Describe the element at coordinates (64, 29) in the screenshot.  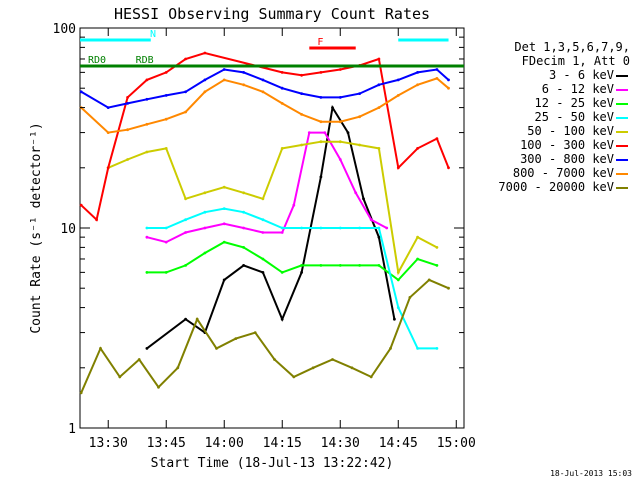
I see `y-tick-label: 100` at that location.